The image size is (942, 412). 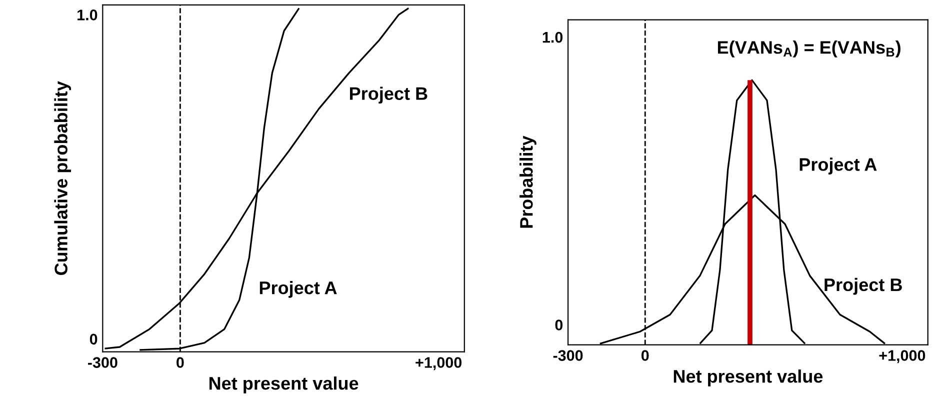 I want to click on y-axis-title: Probability, so click(x=528, y=182).